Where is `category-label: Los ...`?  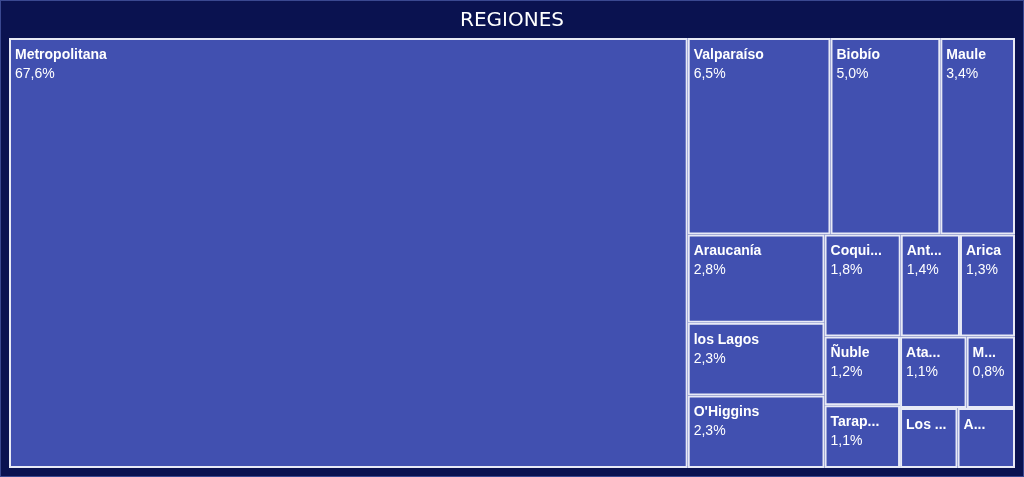 category-label: Los ... is located at coordinates (926, 423).